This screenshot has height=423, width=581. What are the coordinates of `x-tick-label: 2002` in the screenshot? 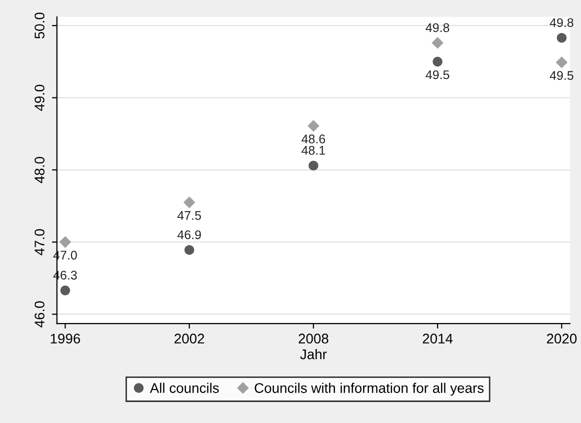 It's located at (189, 339).